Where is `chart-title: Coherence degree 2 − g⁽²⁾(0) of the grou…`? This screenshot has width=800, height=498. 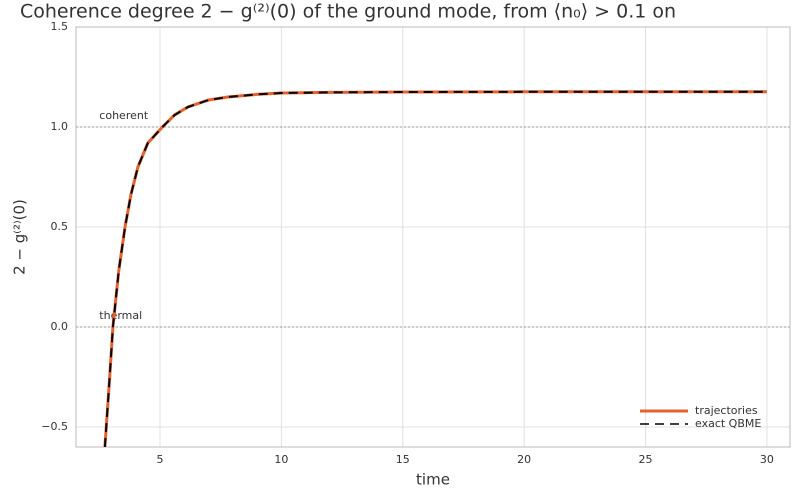 chart-title: Coherence degree 2 − g⁽²⁾(0) of the grou… is located at coordinates (348, 12).